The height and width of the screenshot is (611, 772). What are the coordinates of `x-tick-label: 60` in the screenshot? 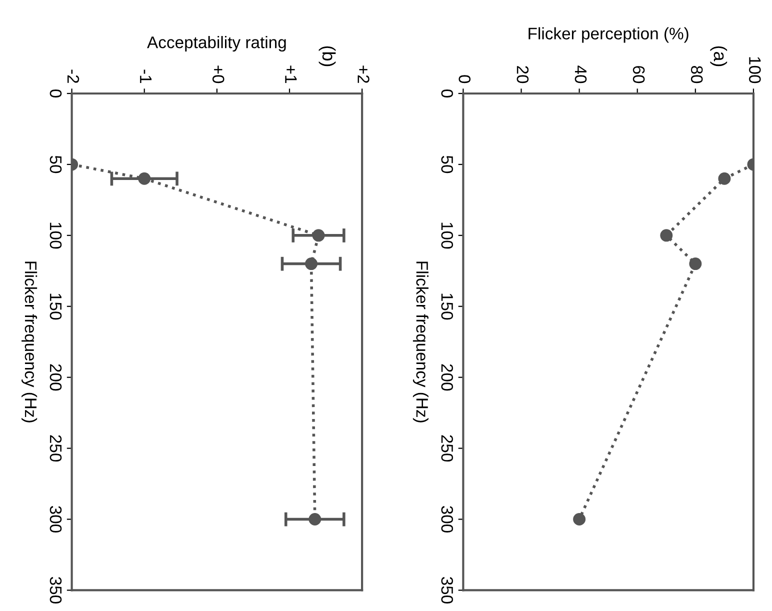 It's located at (638, 75).